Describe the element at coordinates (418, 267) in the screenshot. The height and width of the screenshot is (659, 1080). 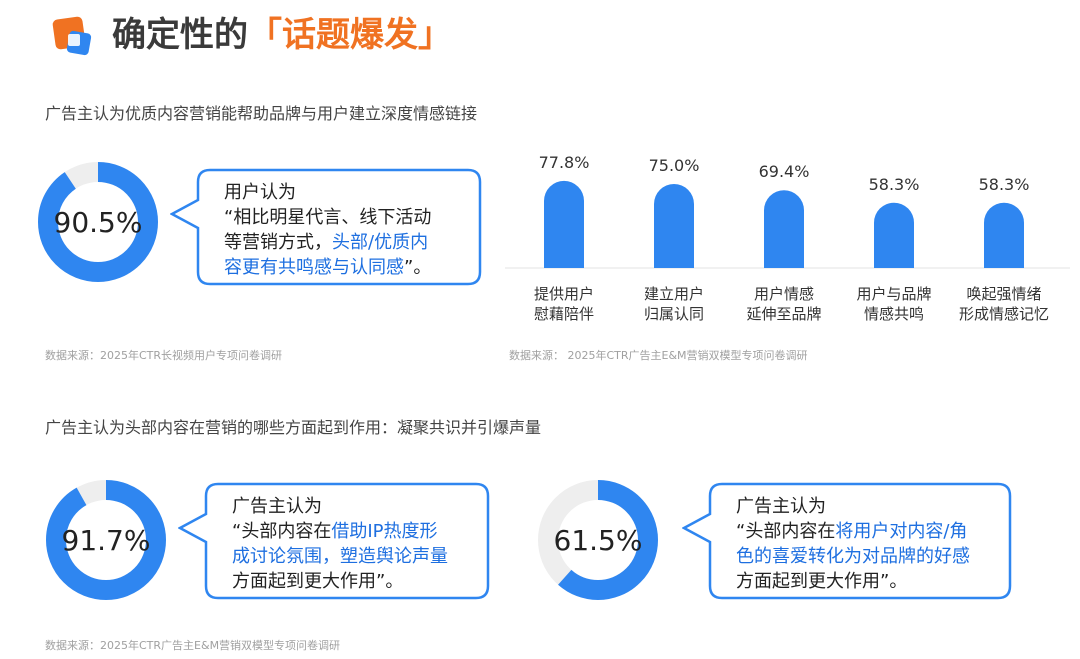
I see `callout-line: ”。` at that location.